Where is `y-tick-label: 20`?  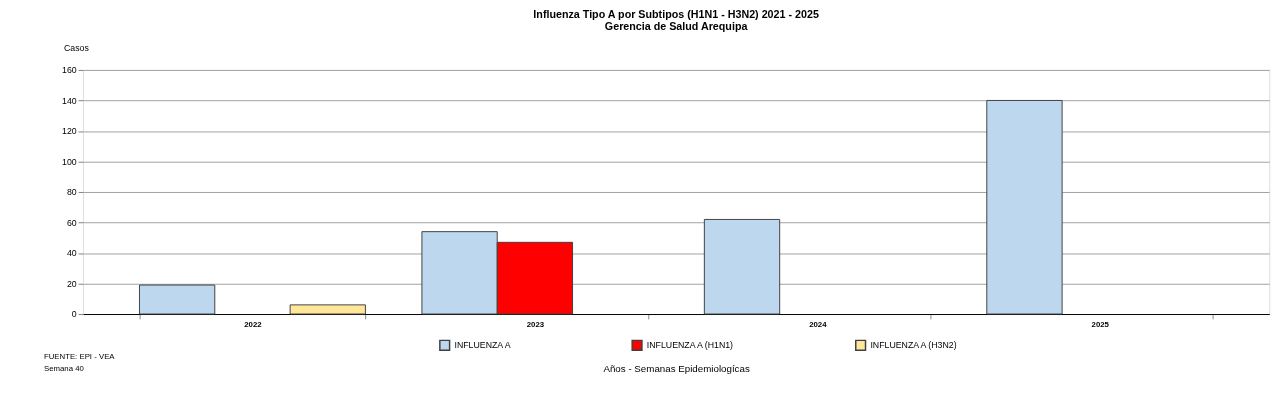 y-tick-label: 20 is located at coordinates (71, 283).